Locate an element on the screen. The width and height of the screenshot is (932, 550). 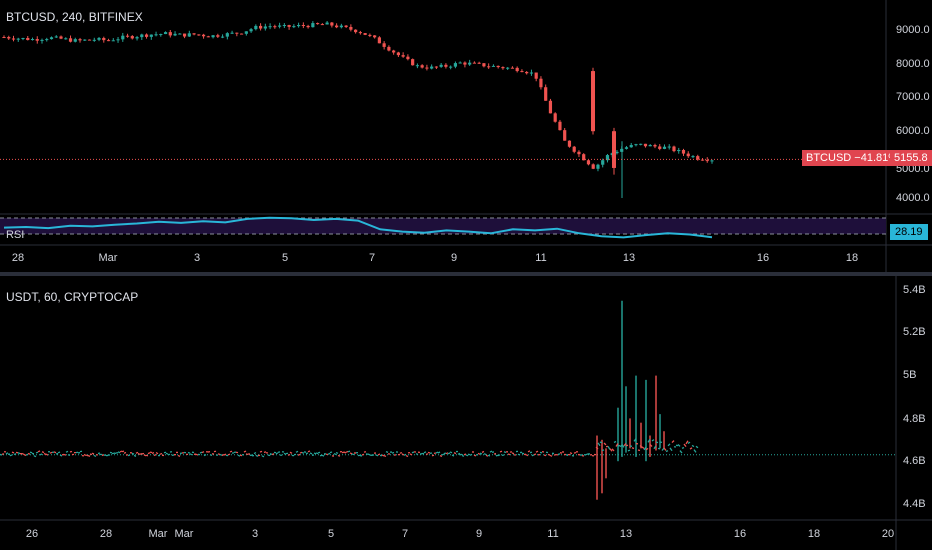
rsi-line is located at coordinates (358, 227).